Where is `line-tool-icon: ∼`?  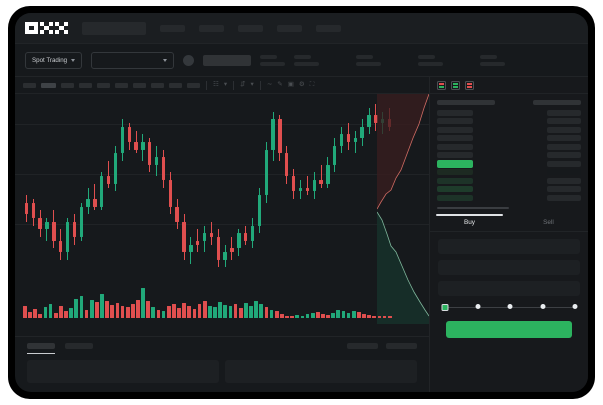 line-tool-icon: ∼ is located at coordinates (269, 84).